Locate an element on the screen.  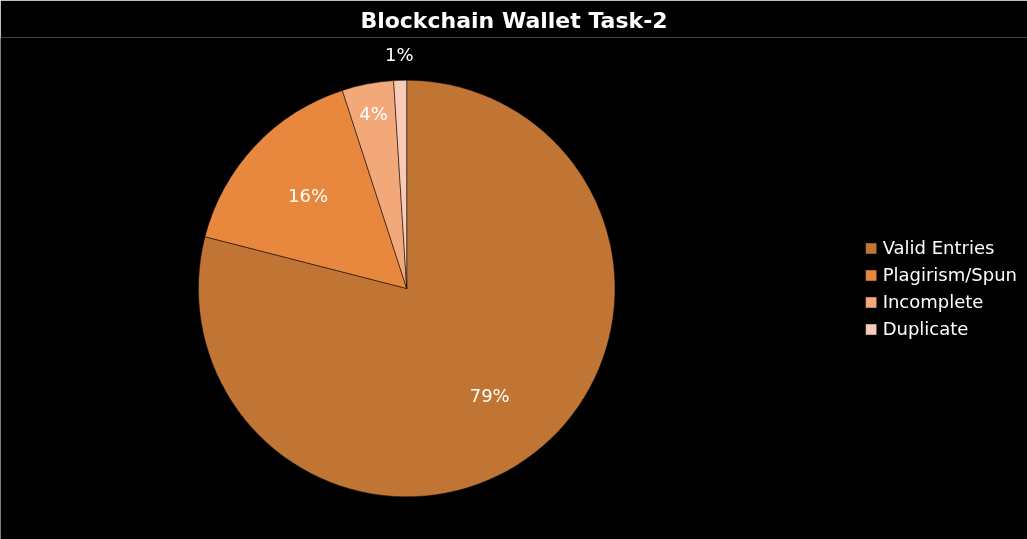
data-label: 1% is located at coordinates (399, 54).